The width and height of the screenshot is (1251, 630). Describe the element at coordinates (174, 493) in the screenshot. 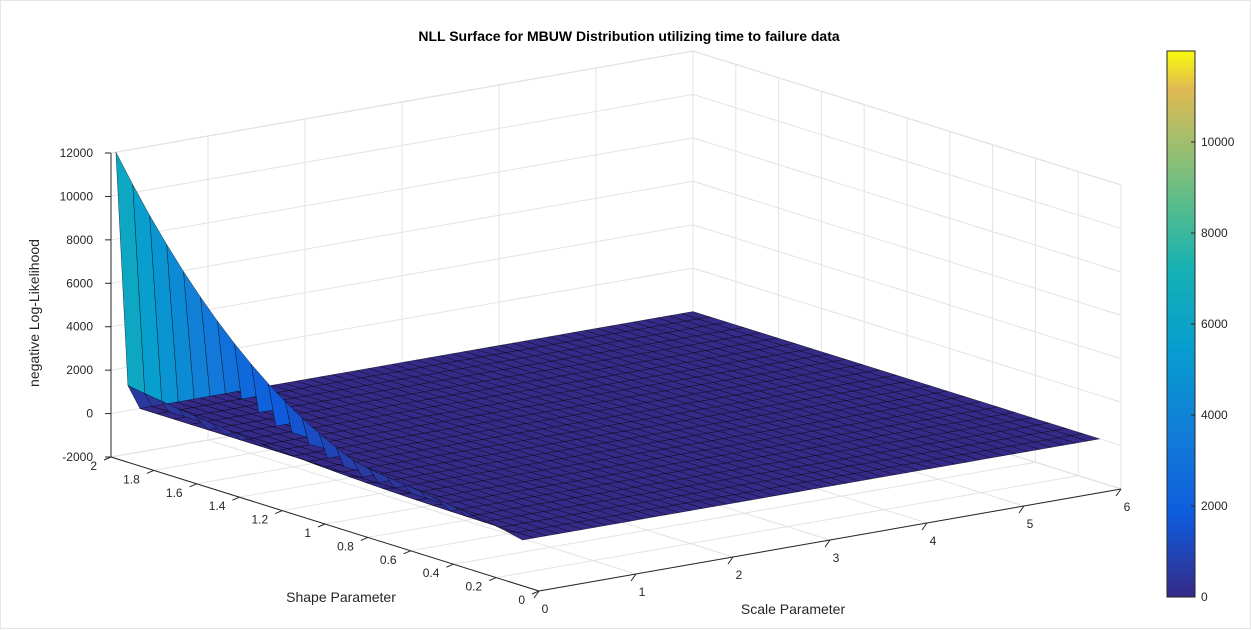

I see `y-tick-label: 1.6` at that location.